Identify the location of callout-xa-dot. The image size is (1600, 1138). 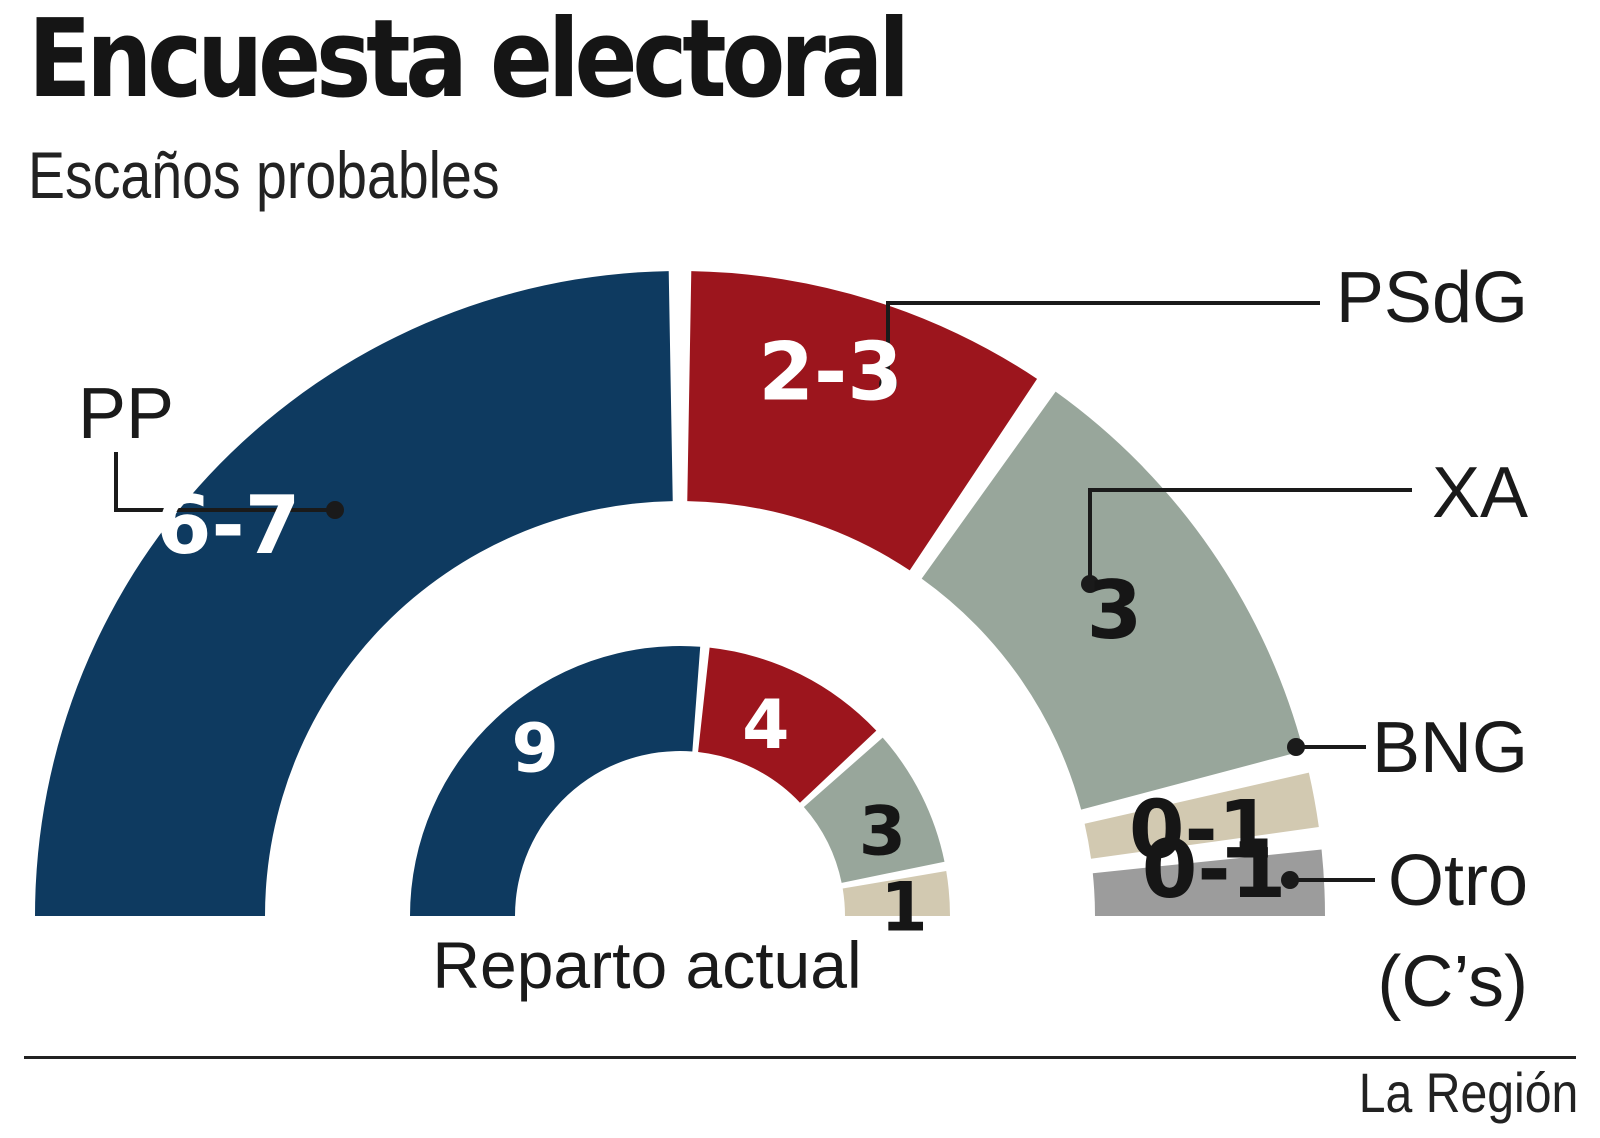
(1090, 584).